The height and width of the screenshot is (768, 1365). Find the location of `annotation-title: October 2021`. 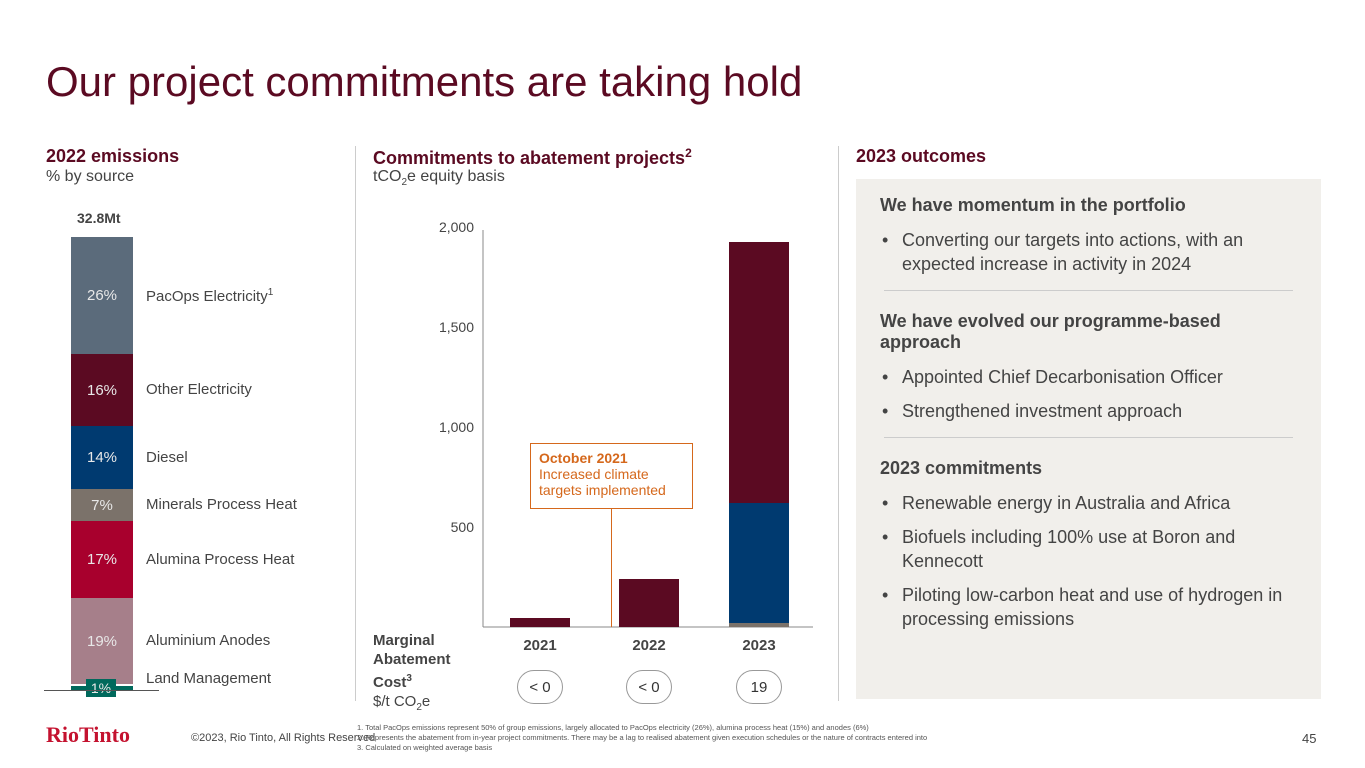

annotation-title: October 2021 is located at coordinates (583, 458).